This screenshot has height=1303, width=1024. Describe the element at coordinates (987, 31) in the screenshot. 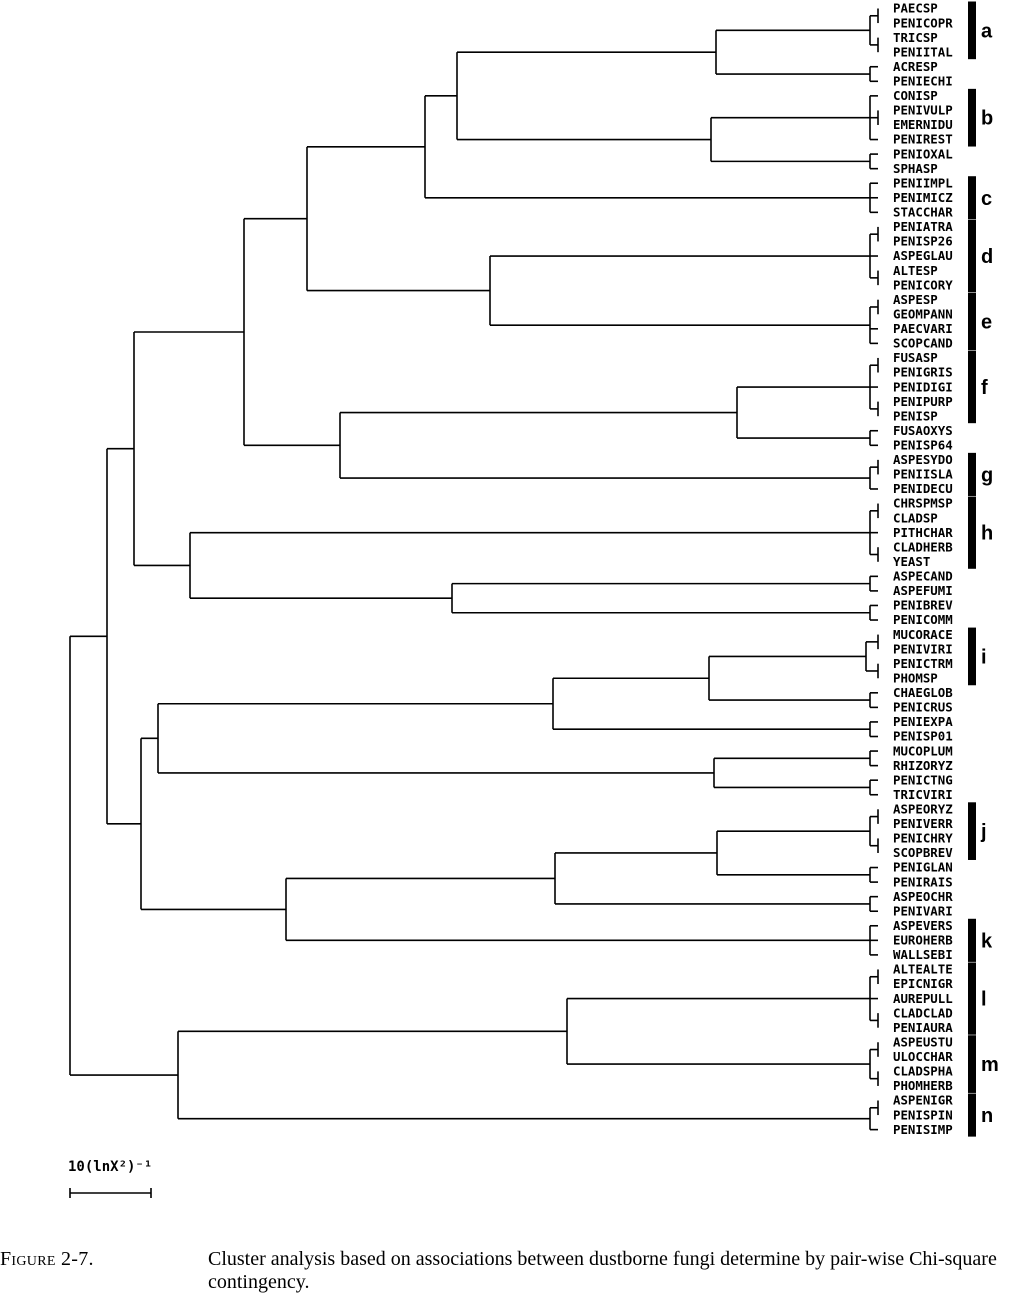

I see `group-letter: a` at that location.